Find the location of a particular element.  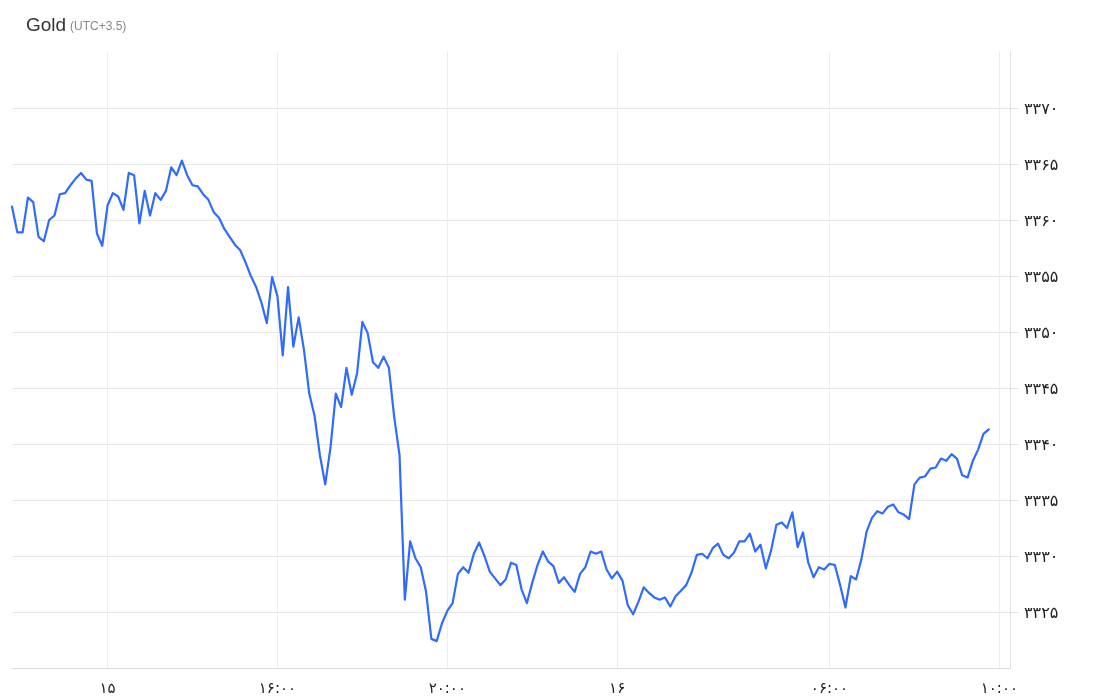

x-tick-label: ۰۶:۰۰ is located at coordinates (829, 687).